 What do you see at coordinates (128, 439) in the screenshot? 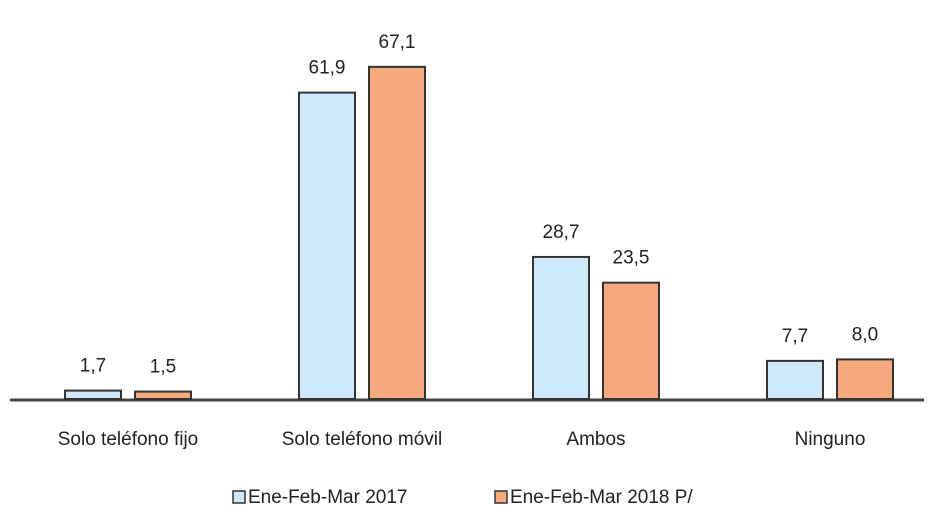
I see `x-tick-label: Solo teléfono fijo` at bounding box center [128, 439].